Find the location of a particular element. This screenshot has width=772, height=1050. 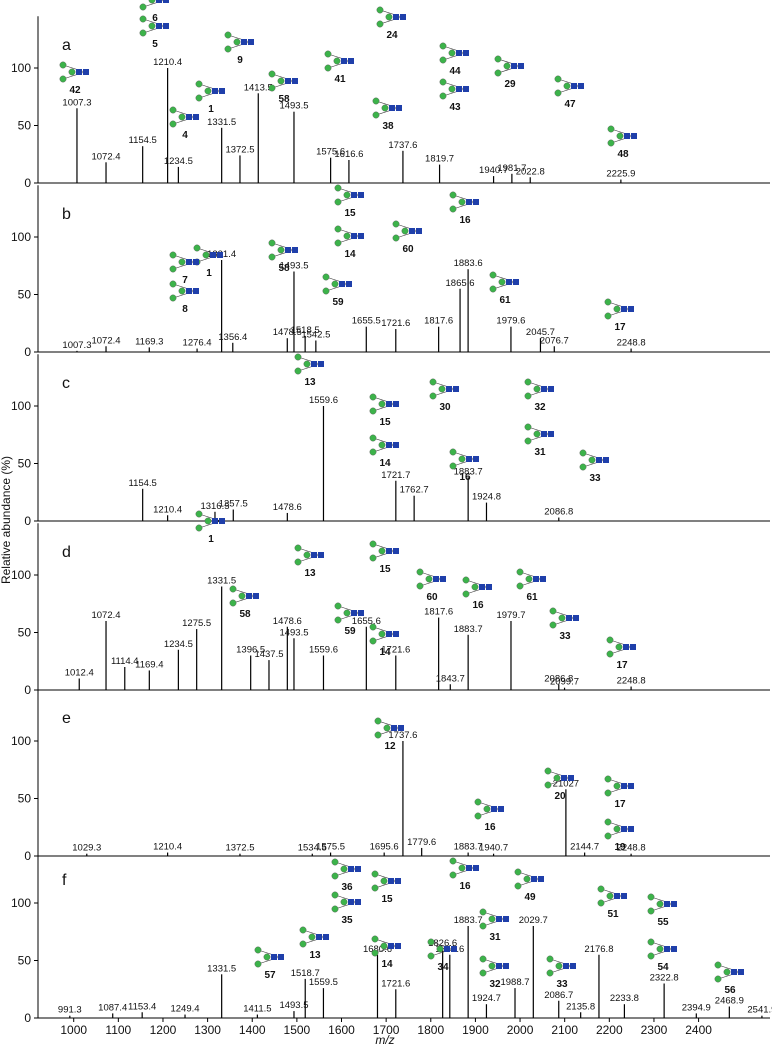

glycan-number: 32 is located at coordinates (495, 984).